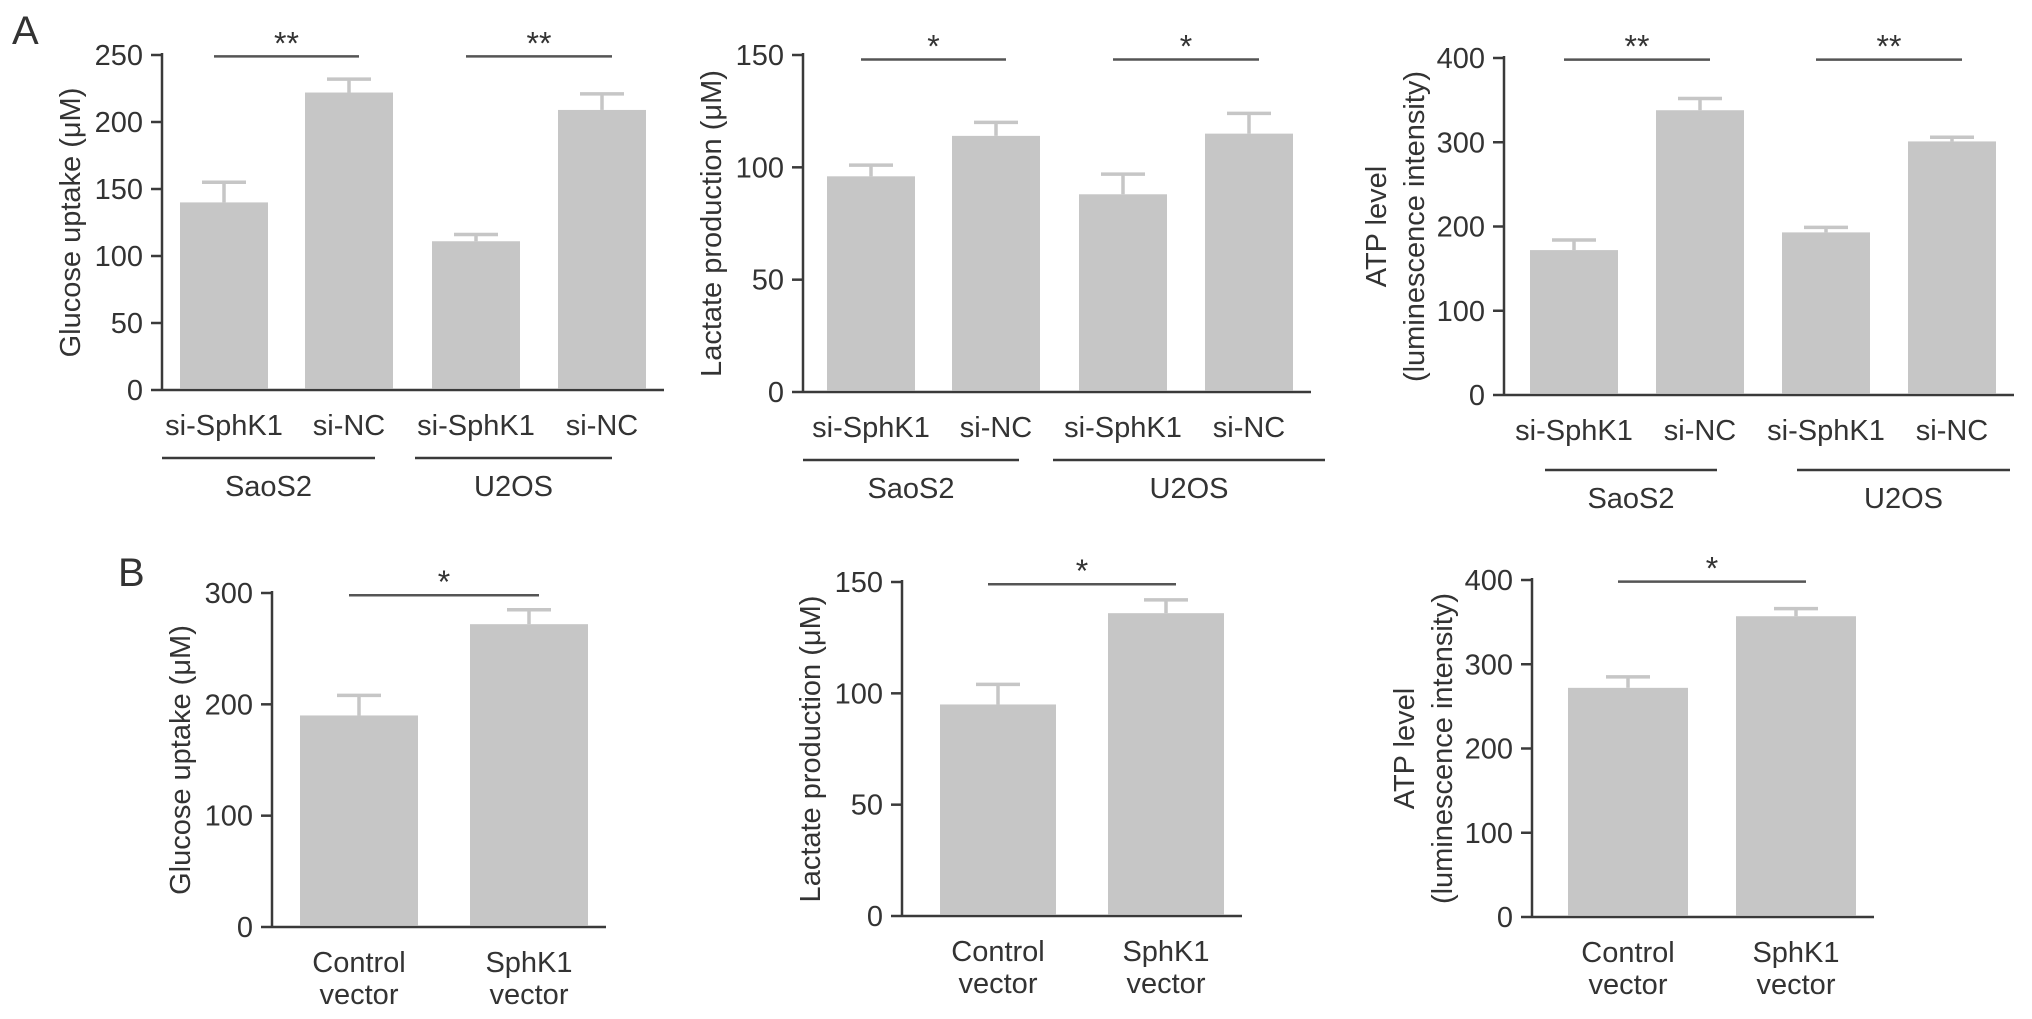  Describe the element at coordinates (119, 56) in the screenshot. I see `y-tick-label: 250` at that location.